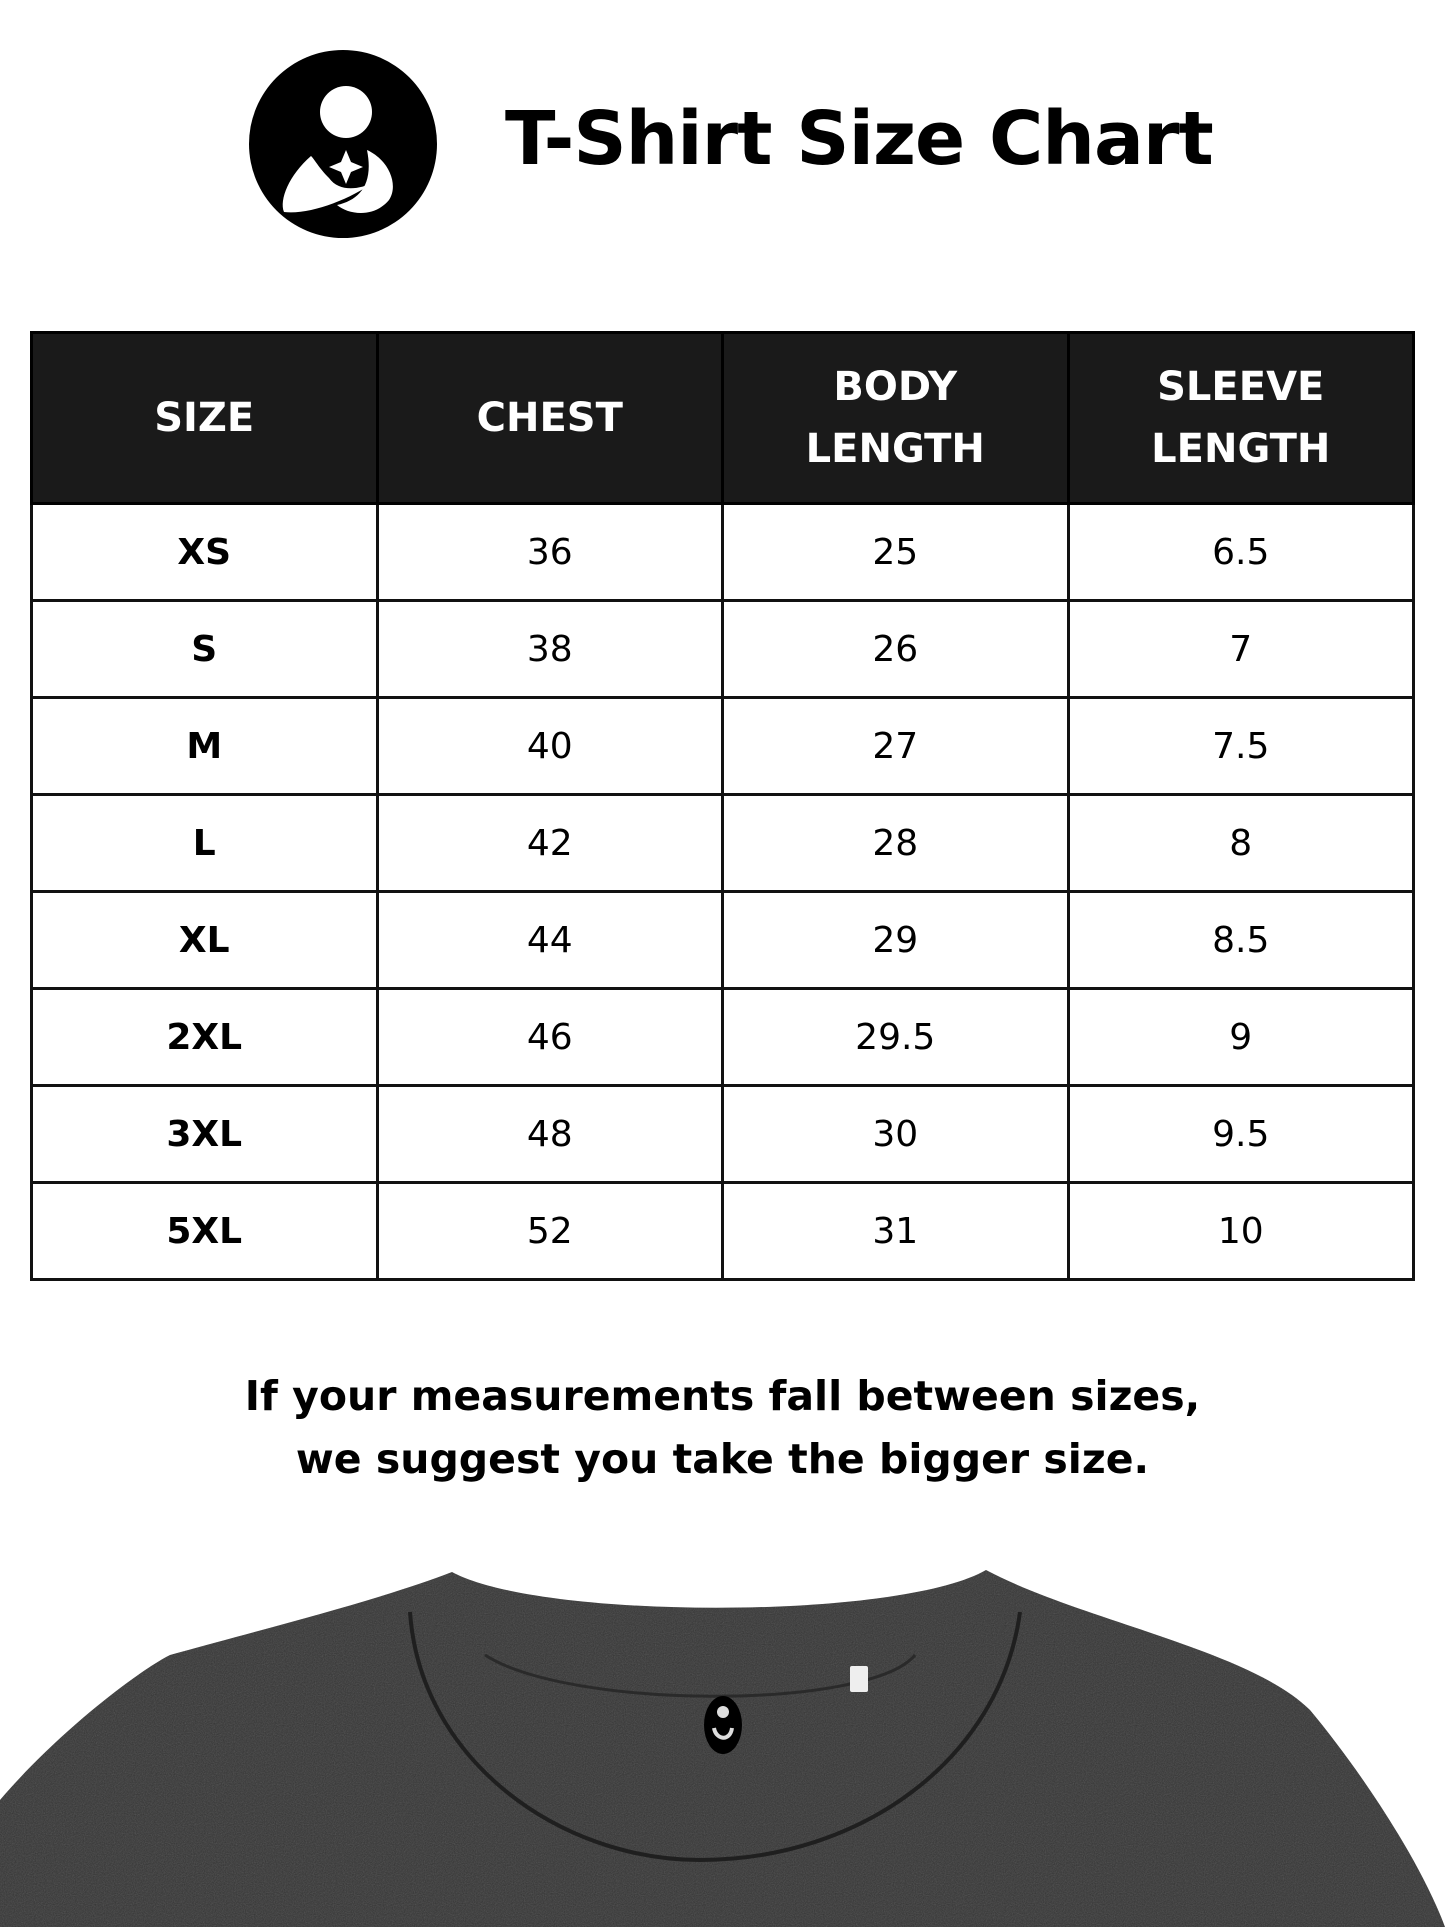  I want to click on brand-logo, so click(343, 144).